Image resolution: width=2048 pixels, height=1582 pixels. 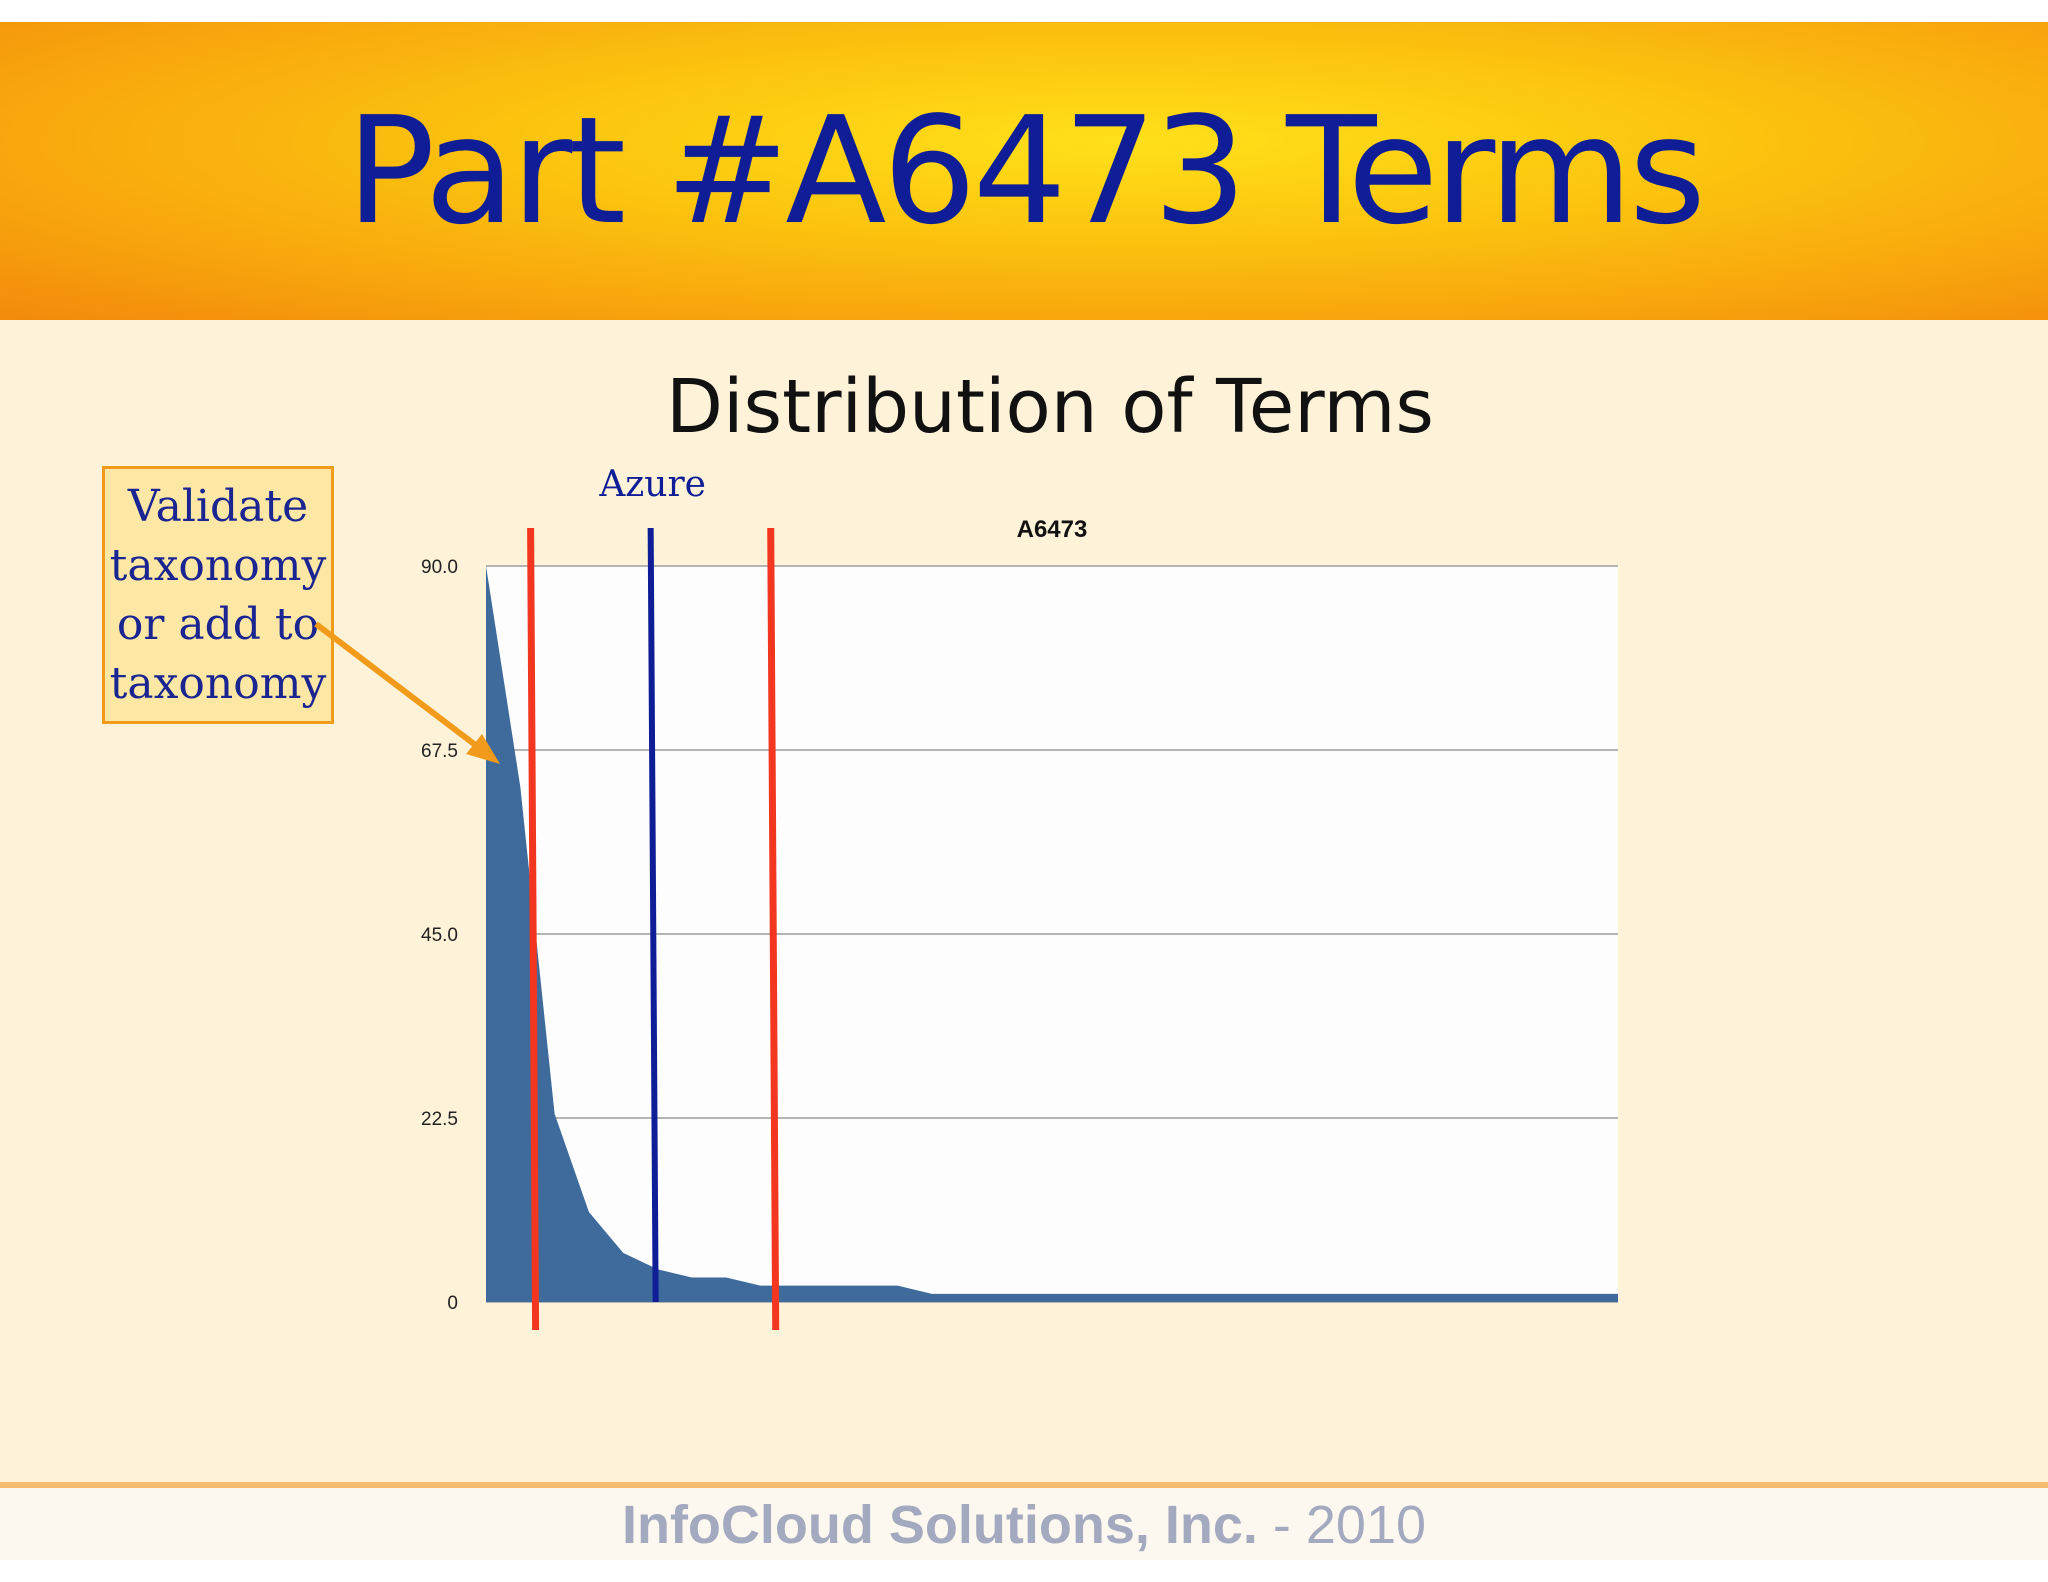 I want to click on validate-taxonomy-callout: Validate taxonomy or add to taxonomy, so click(x=218, y=595).